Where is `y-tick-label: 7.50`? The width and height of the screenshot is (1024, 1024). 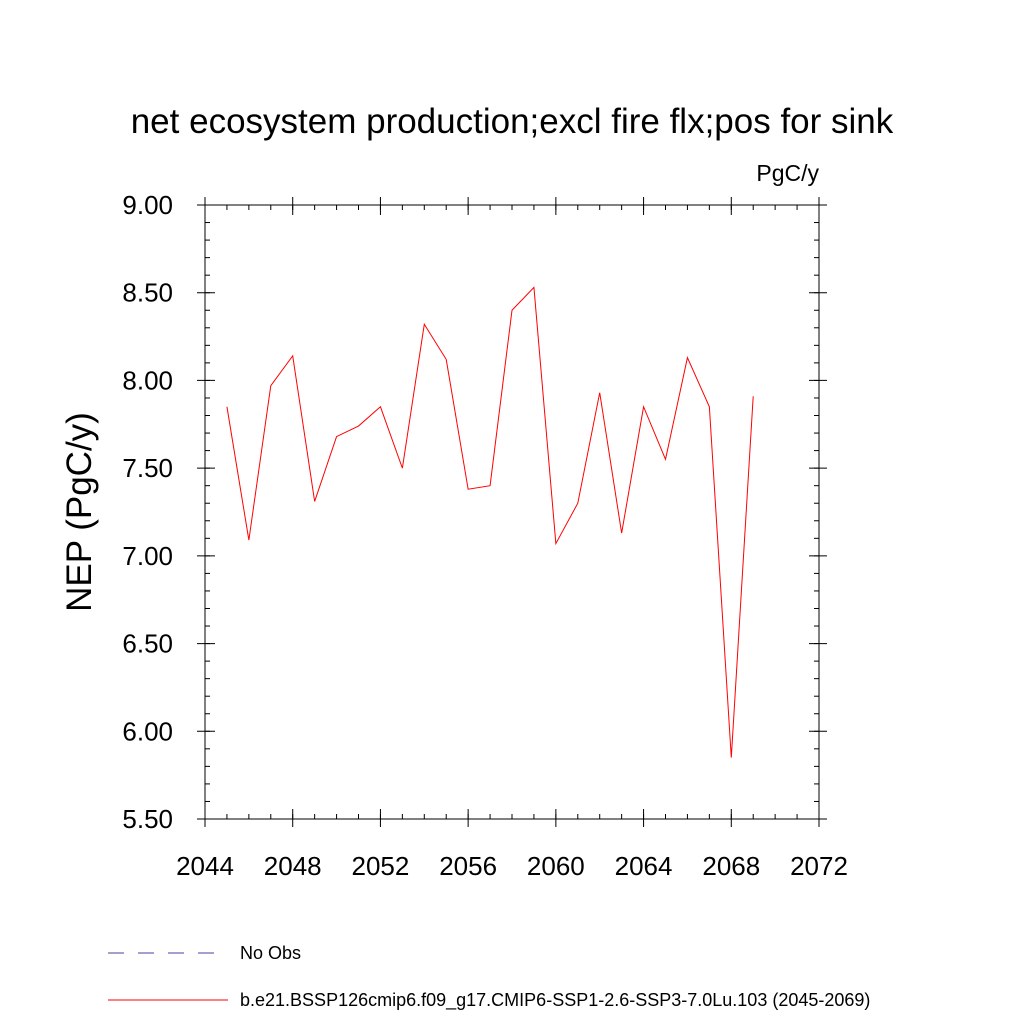 y-tick-label: 7.50 is located at coordinates (147, 468).